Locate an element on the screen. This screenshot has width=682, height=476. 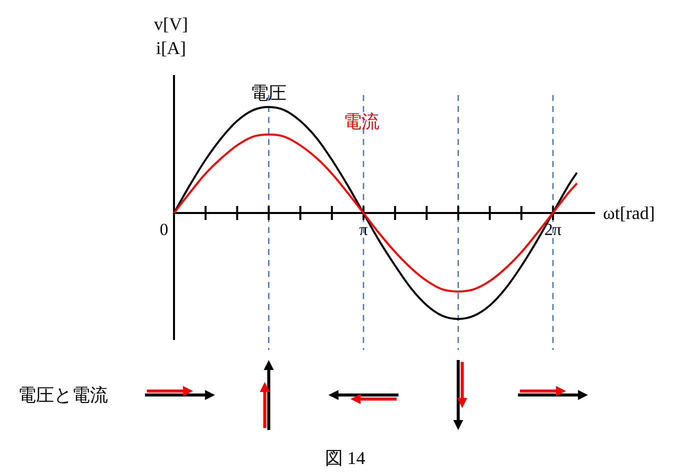
x-tick-label: π is located at coordinates (363, 229).